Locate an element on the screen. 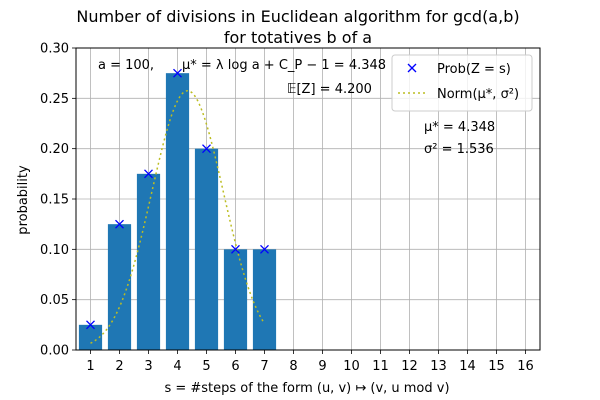 This screenshot has height=400, width=600. x-tick-label: 12 is located at coordinates (409, 366).